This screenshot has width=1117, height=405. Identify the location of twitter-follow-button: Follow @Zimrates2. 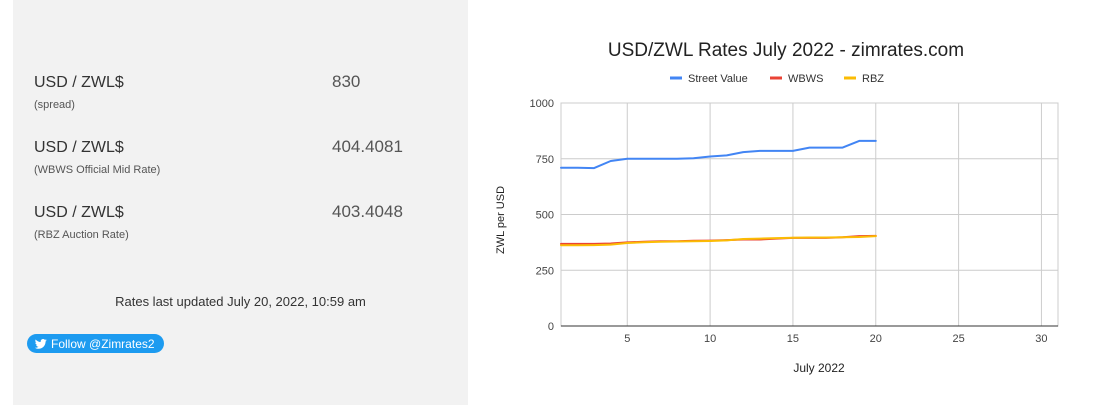
(95, 343).